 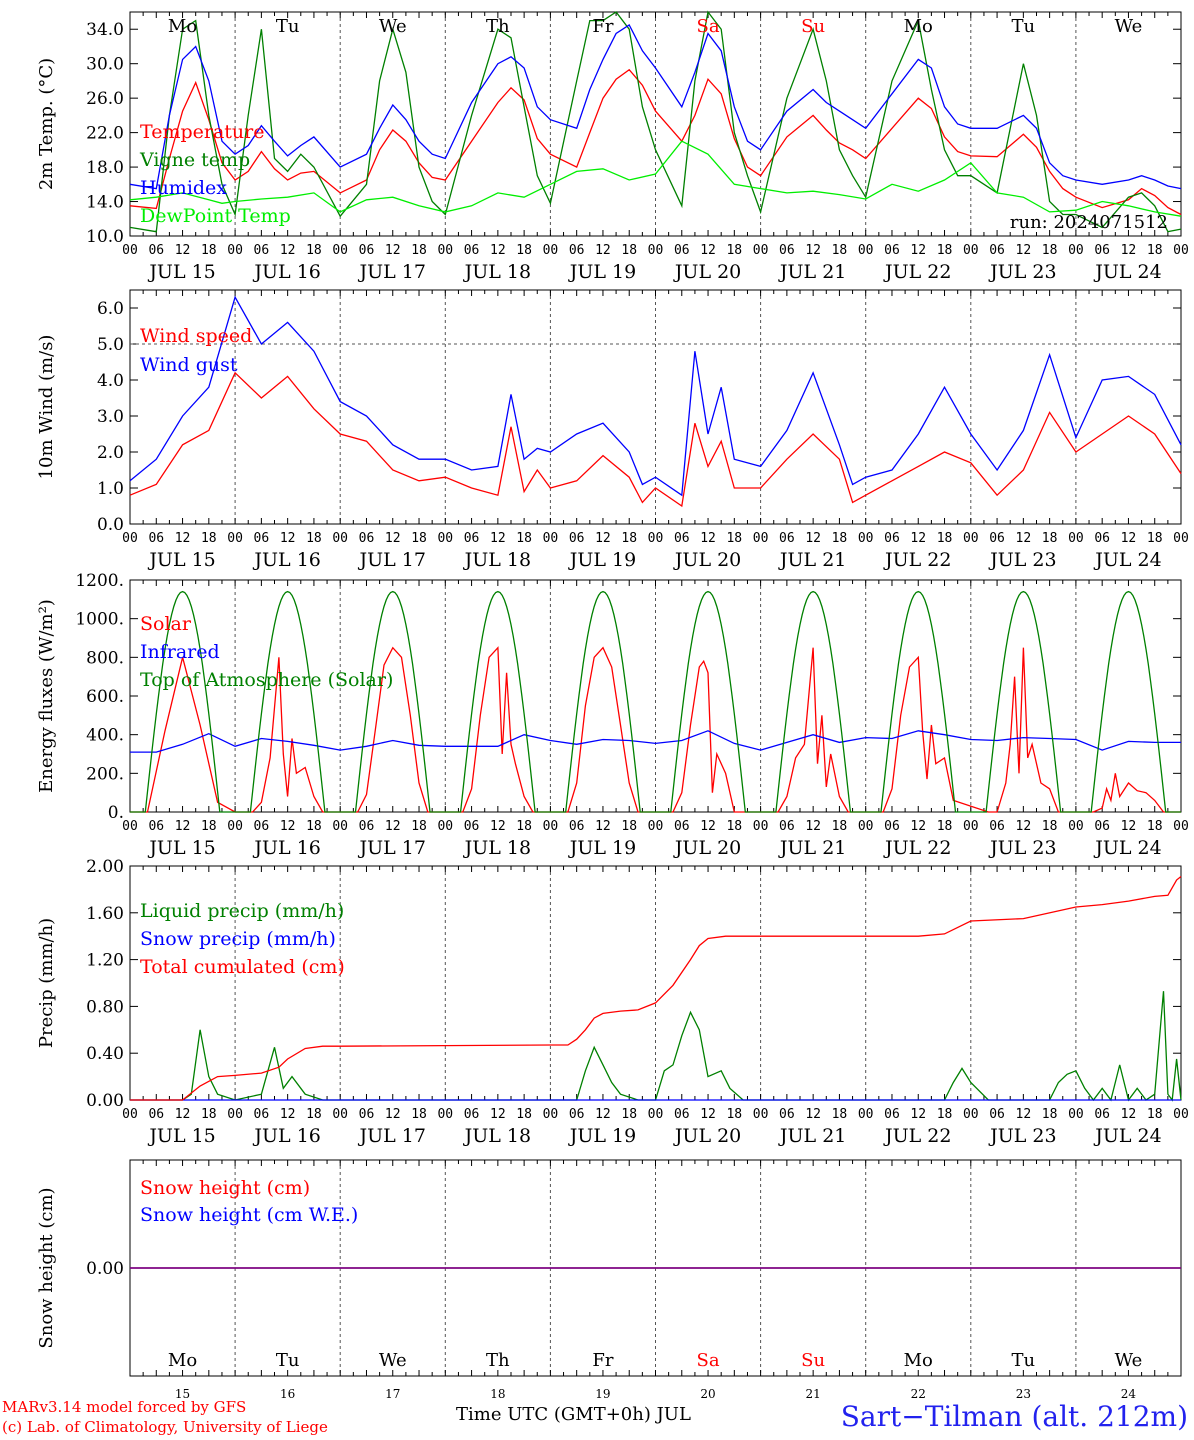 I want to click on day-number-label: 17, so click(x=392, y=1394).